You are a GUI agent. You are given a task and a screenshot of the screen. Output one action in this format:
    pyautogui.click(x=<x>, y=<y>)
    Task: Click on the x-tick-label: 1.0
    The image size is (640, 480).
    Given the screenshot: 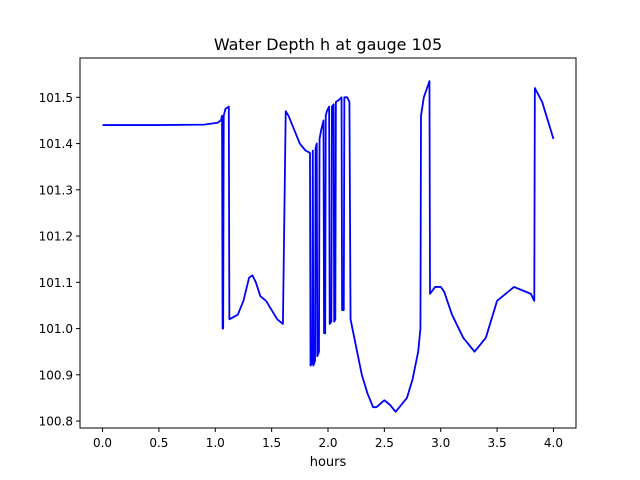 What is the action you would take?
    pyautogui.click(x=215, y=443)
    